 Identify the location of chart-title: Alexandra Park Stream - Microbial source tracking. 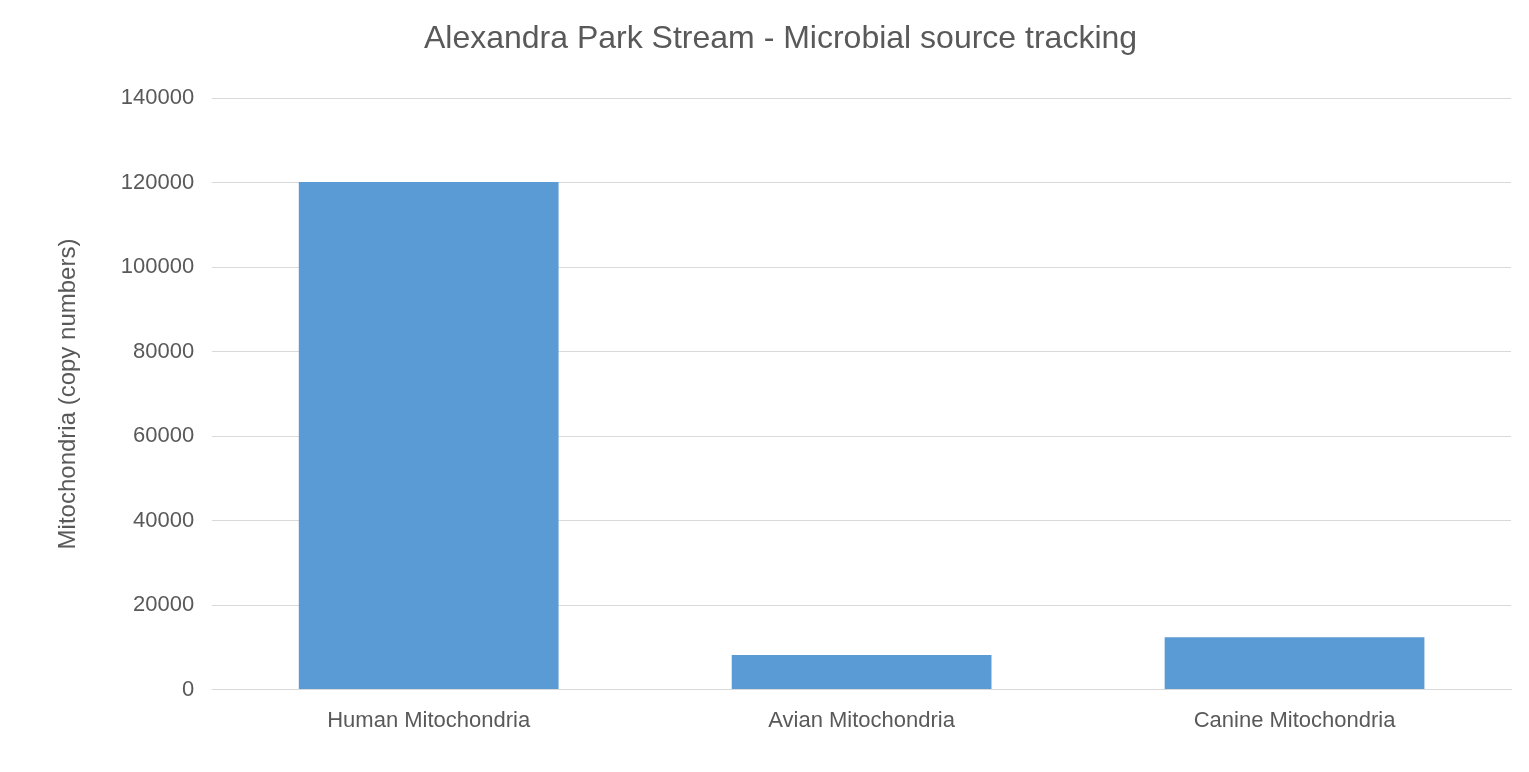
(780, 37).